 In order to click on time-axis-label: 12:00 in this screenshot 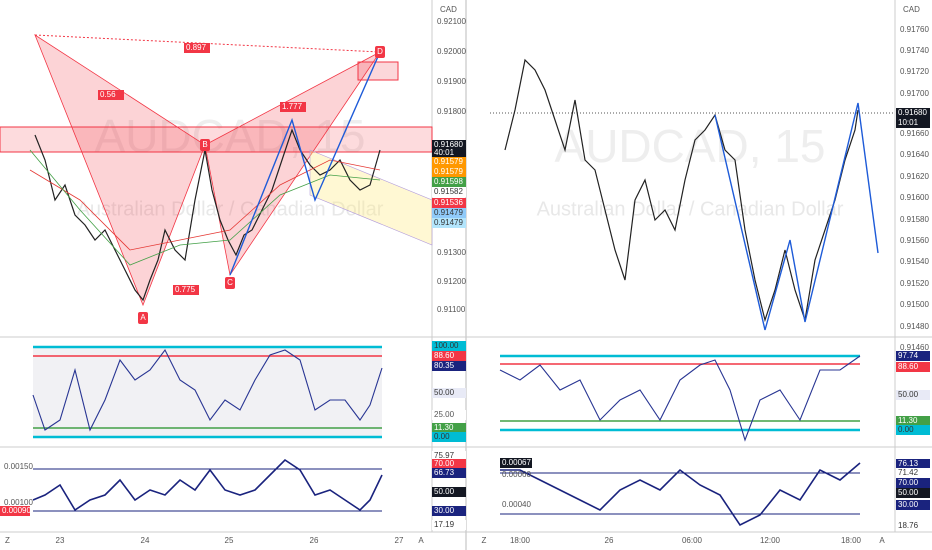, I will do `click(770, 540)`.